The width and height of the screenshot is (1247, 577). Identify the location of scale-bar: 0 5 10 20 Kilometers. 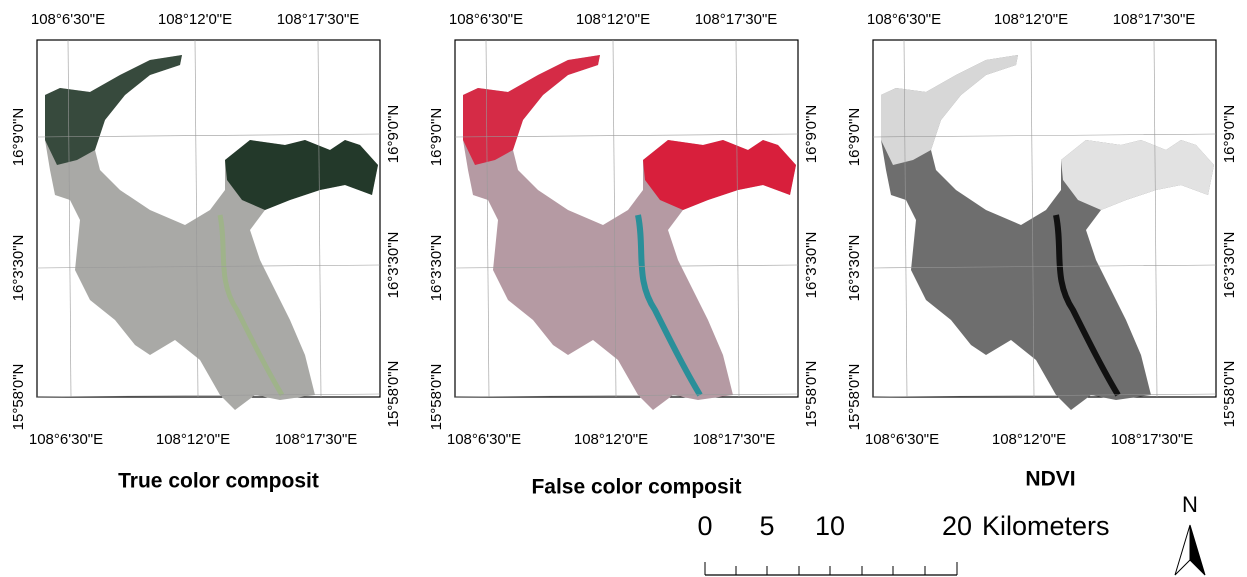
(903, 543).